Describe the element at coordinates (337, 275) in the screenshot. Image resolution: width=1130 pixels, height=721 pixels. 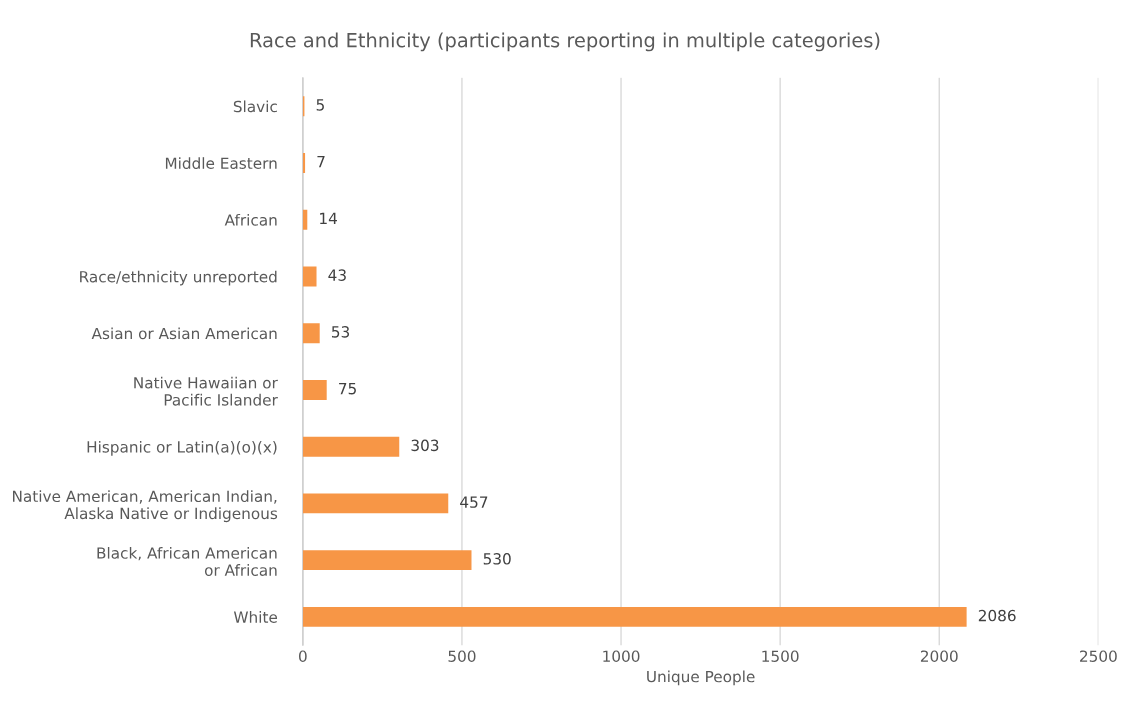
I see `data-label: 43` at that location.